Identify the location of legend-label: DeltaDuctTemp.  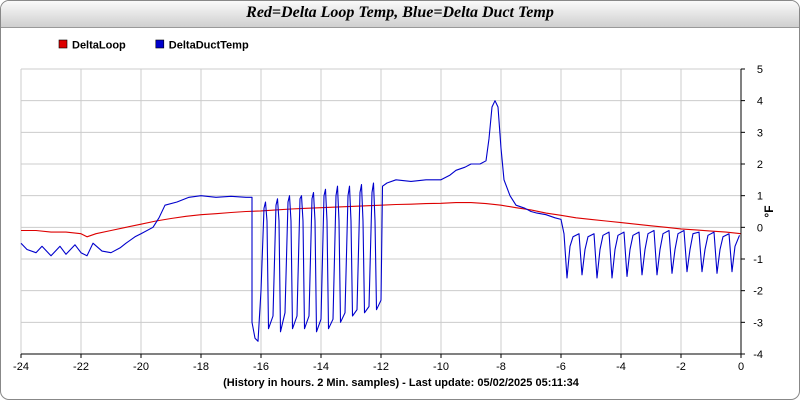
(209, 46).